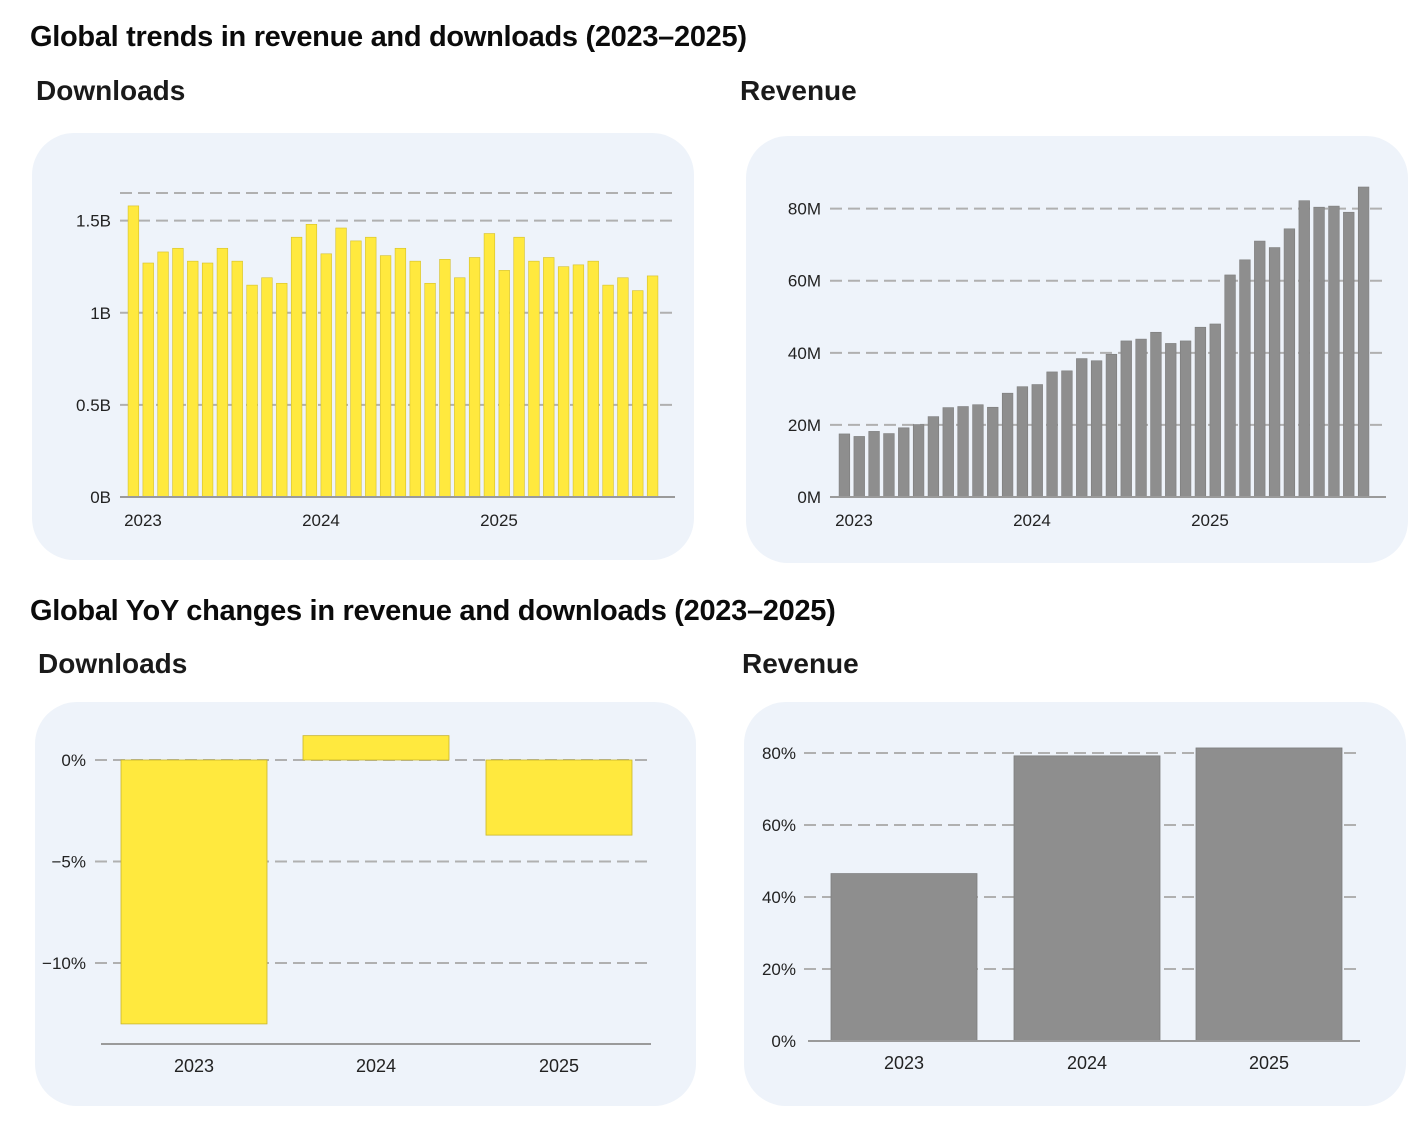 The width and height of the screenshot is (1420, 1126). Describe the element at coordinates (804, 281) in the screenshot. I see `y-tick-label: 60M` at that location.